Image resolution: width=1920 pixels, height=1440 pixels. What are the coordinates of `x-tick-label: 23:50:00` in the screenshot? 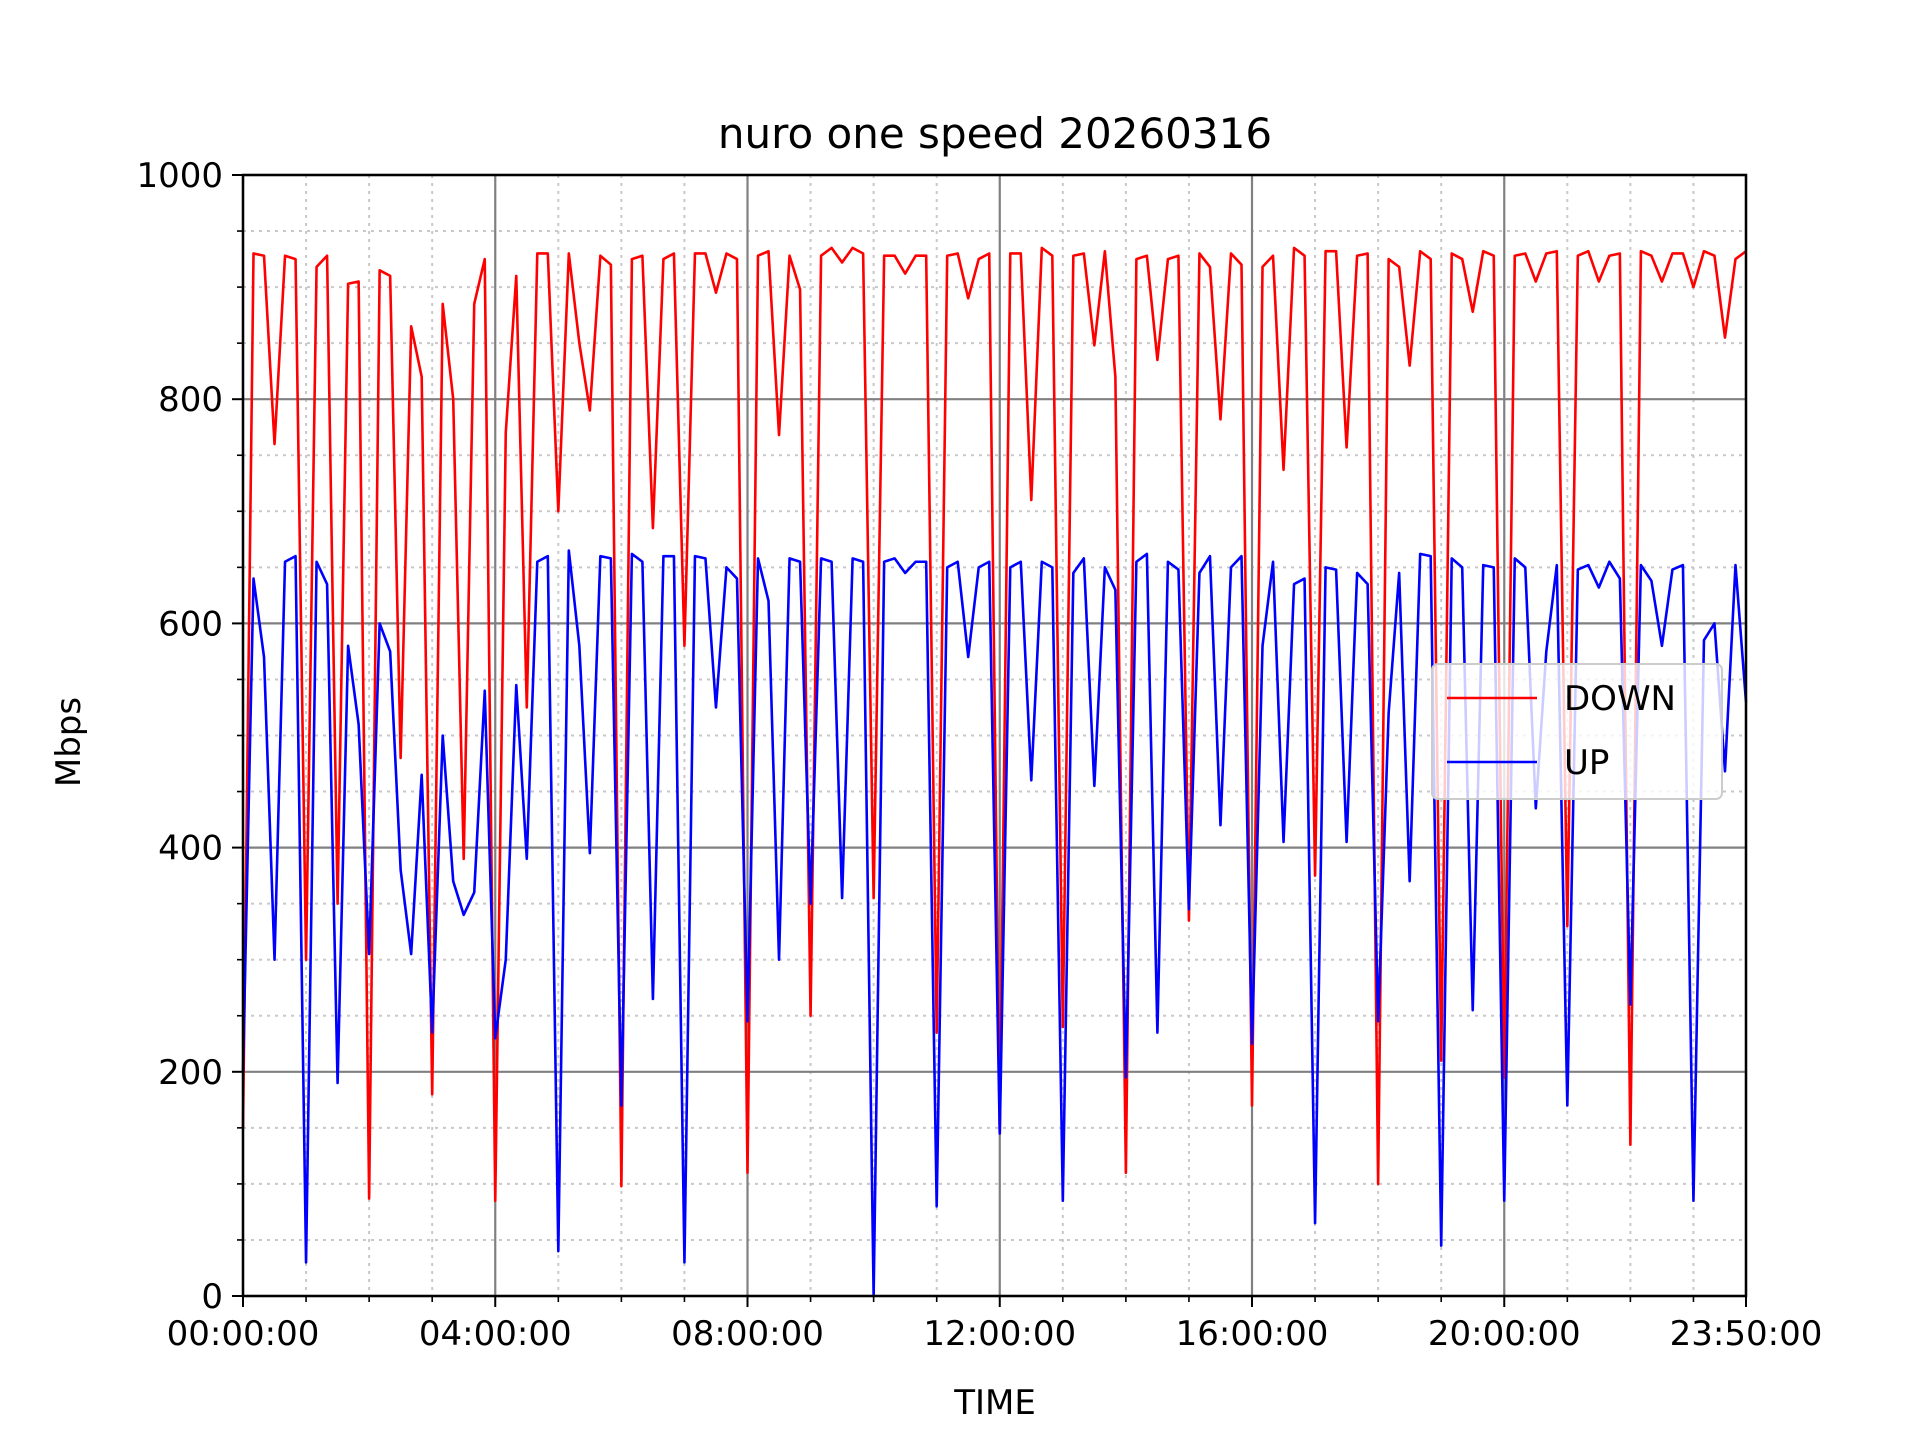 It's located at (1746, 1334).